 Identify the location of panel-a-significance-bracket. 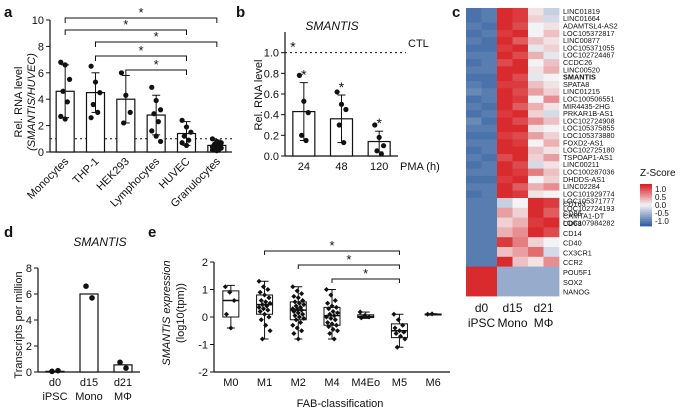
(156, 72).